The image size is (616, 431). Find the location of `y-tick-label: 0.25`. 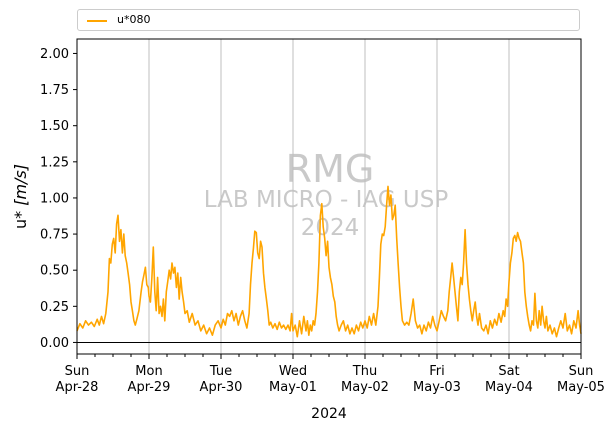

y-tick-label: 0.25 is located at coordinates (54, 307).